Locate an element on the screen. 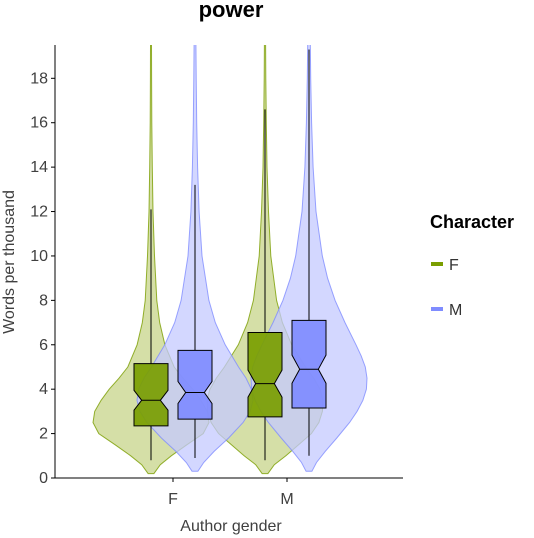  legend-swatch-M is located at coordinates (437, 309).